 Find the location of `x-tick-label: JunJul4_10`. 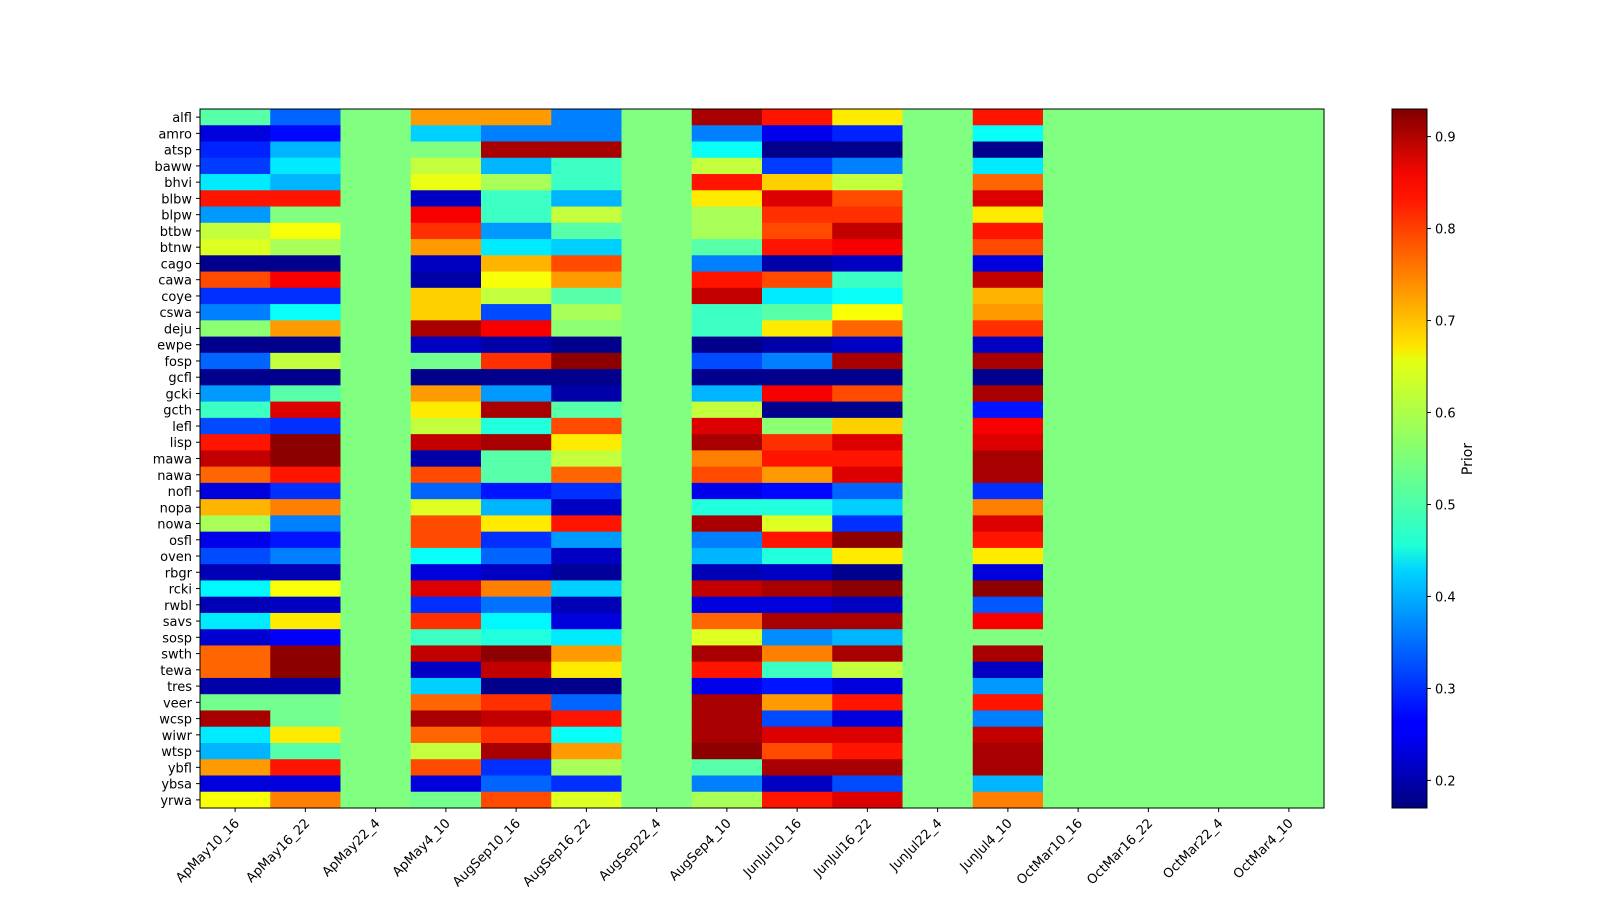

x-tick-label: JunJul4_10 is located at coordinates (986, 845).